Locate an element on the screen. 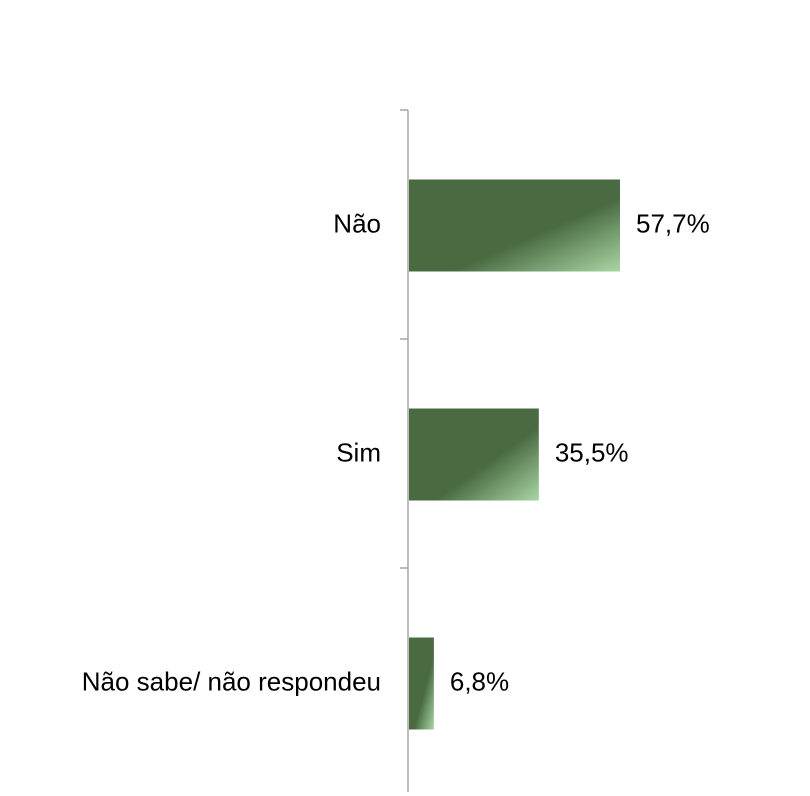 This screenshot has width=810, height=796. data-label: 35,5% is located at coordinates (592, 452).